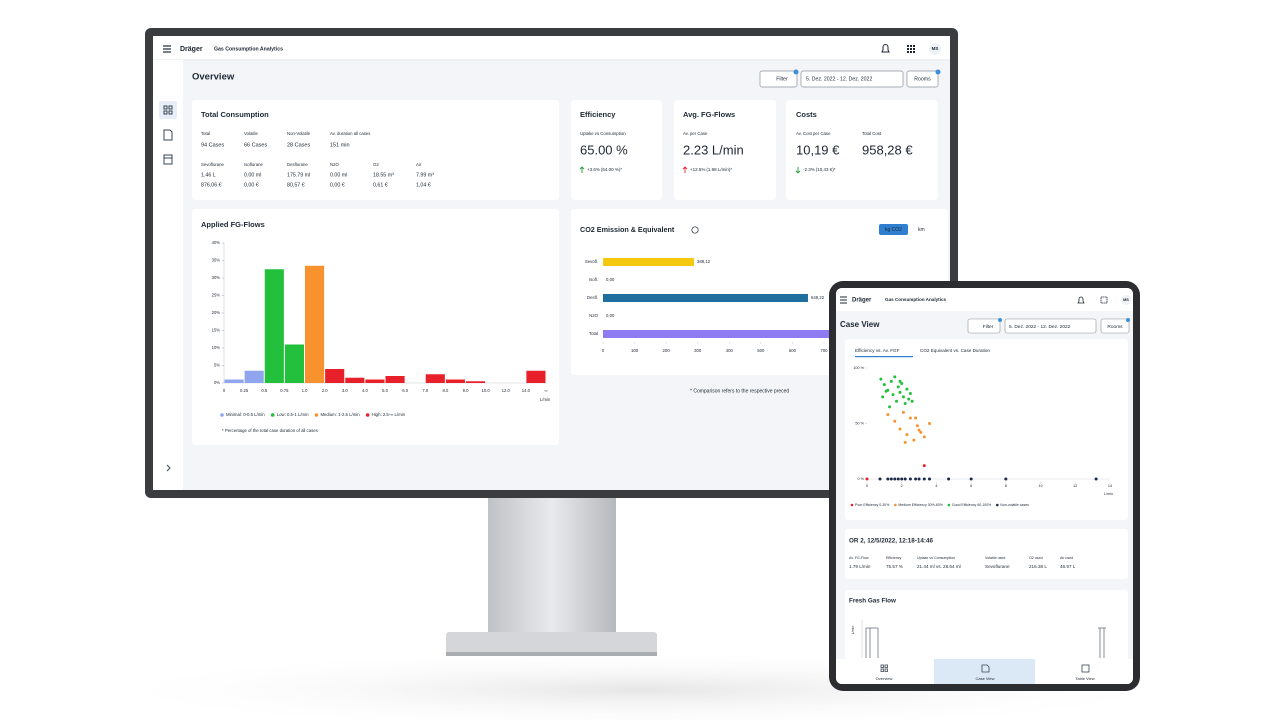 This screenshot has width=1280, height=720. I want to click on metric-label: Total, so click(205, 133).